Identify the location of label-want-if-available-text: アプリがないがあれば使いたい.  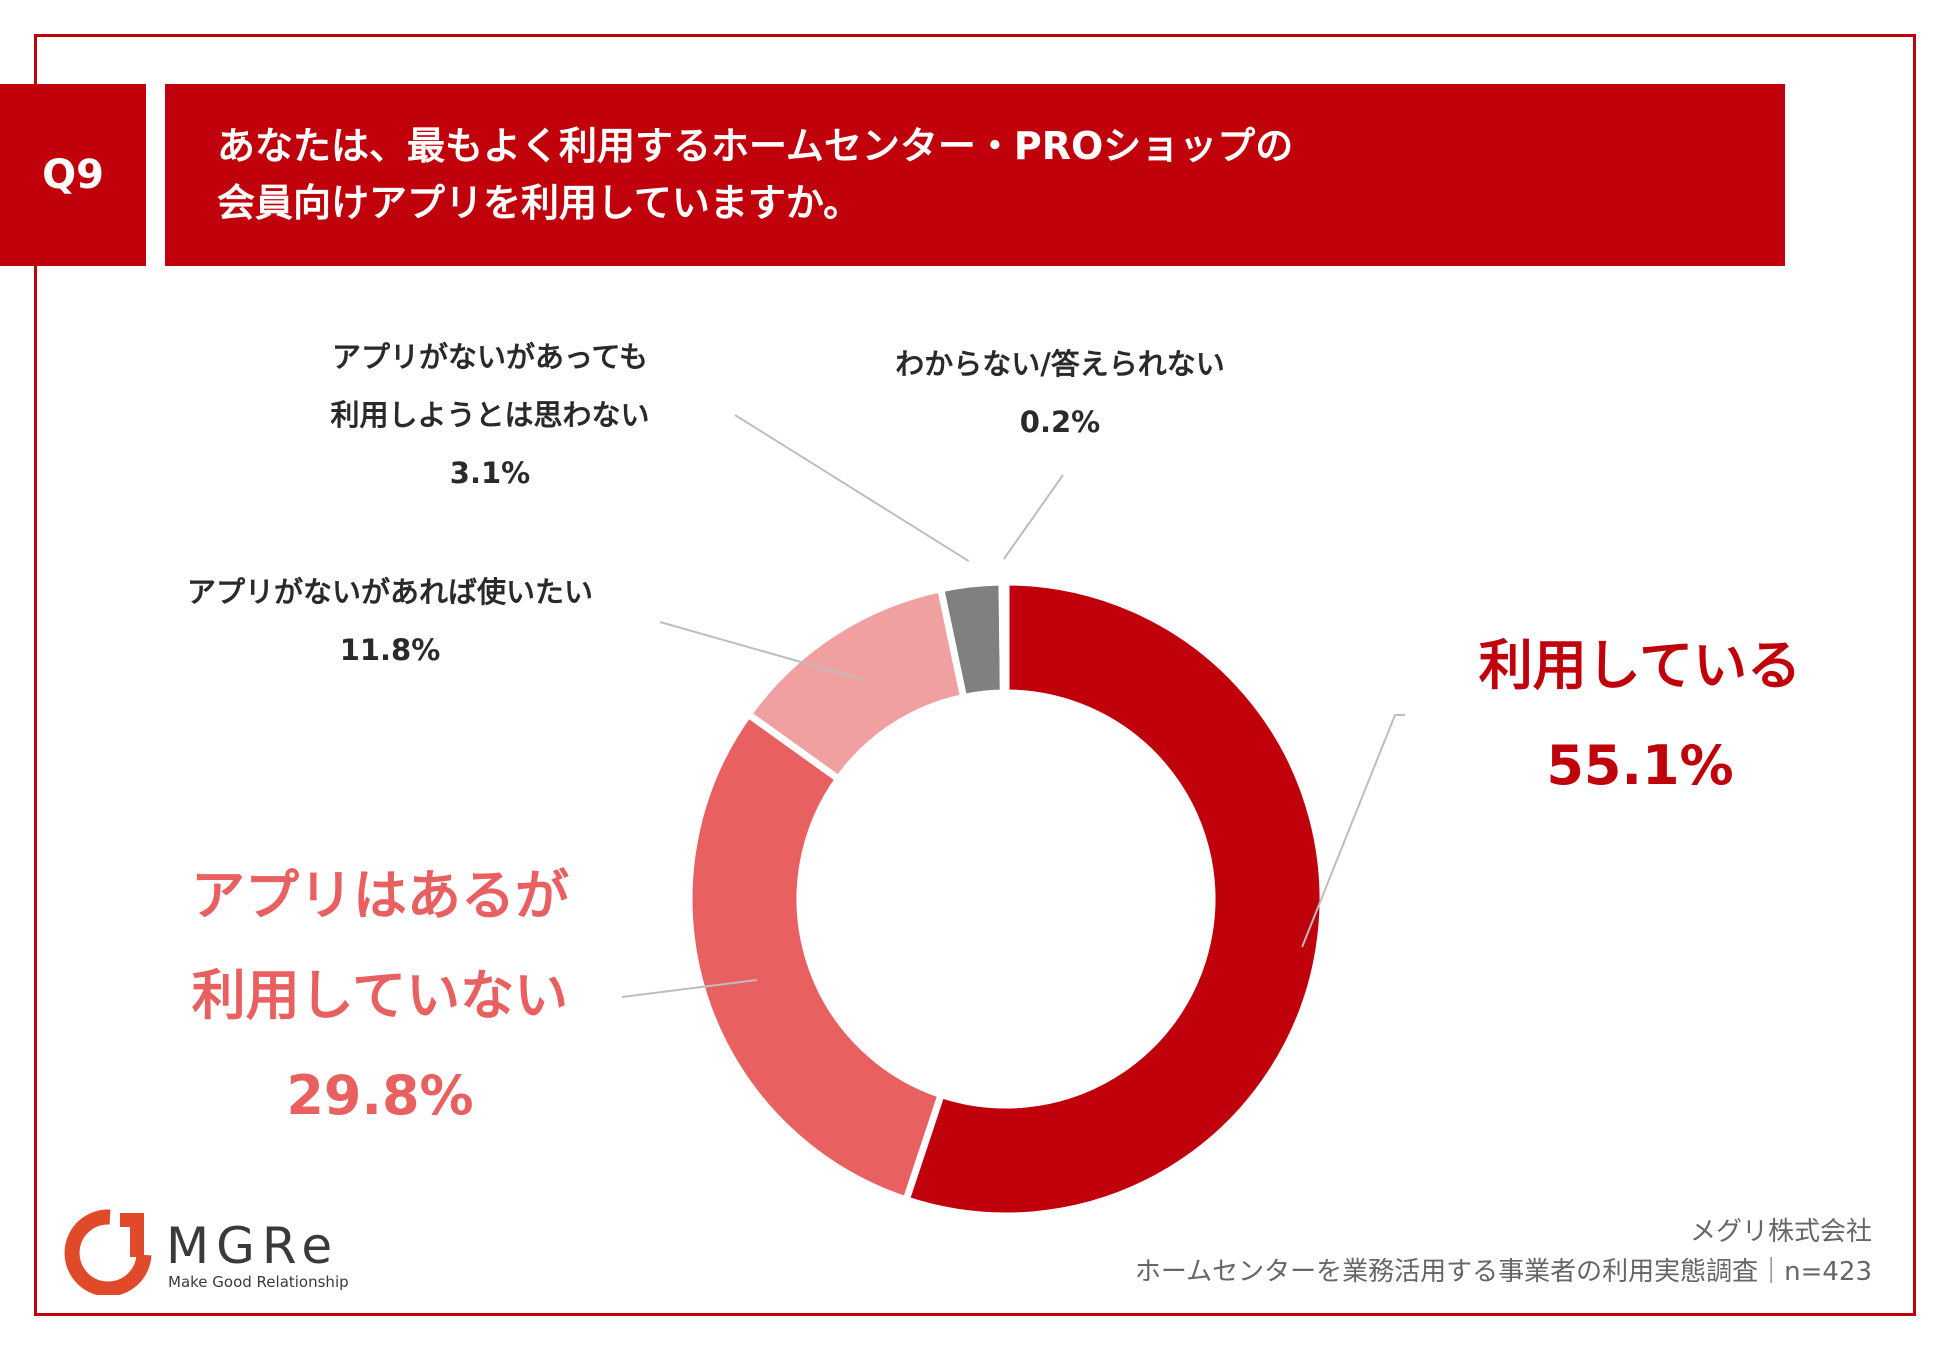
(389, 592).